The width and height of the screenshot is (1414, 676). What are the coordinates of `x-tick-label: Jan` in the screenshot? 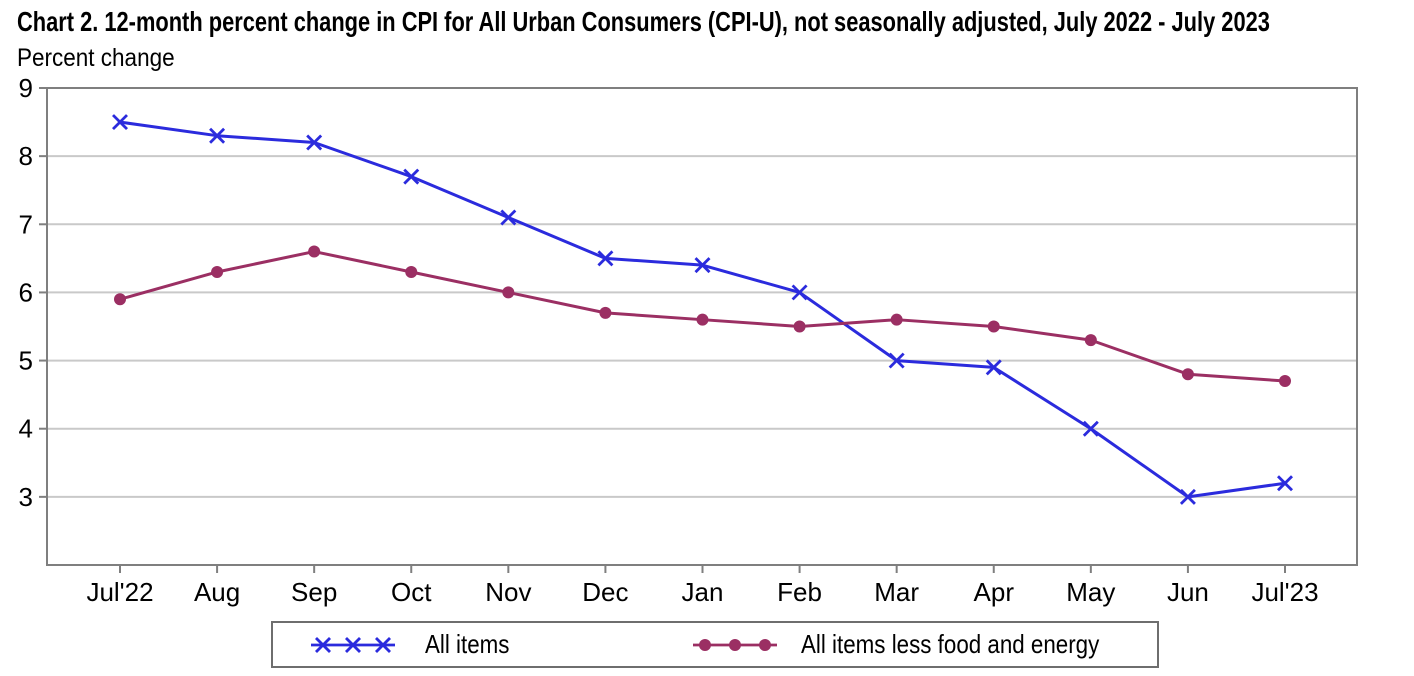 It's located at (703, 592).